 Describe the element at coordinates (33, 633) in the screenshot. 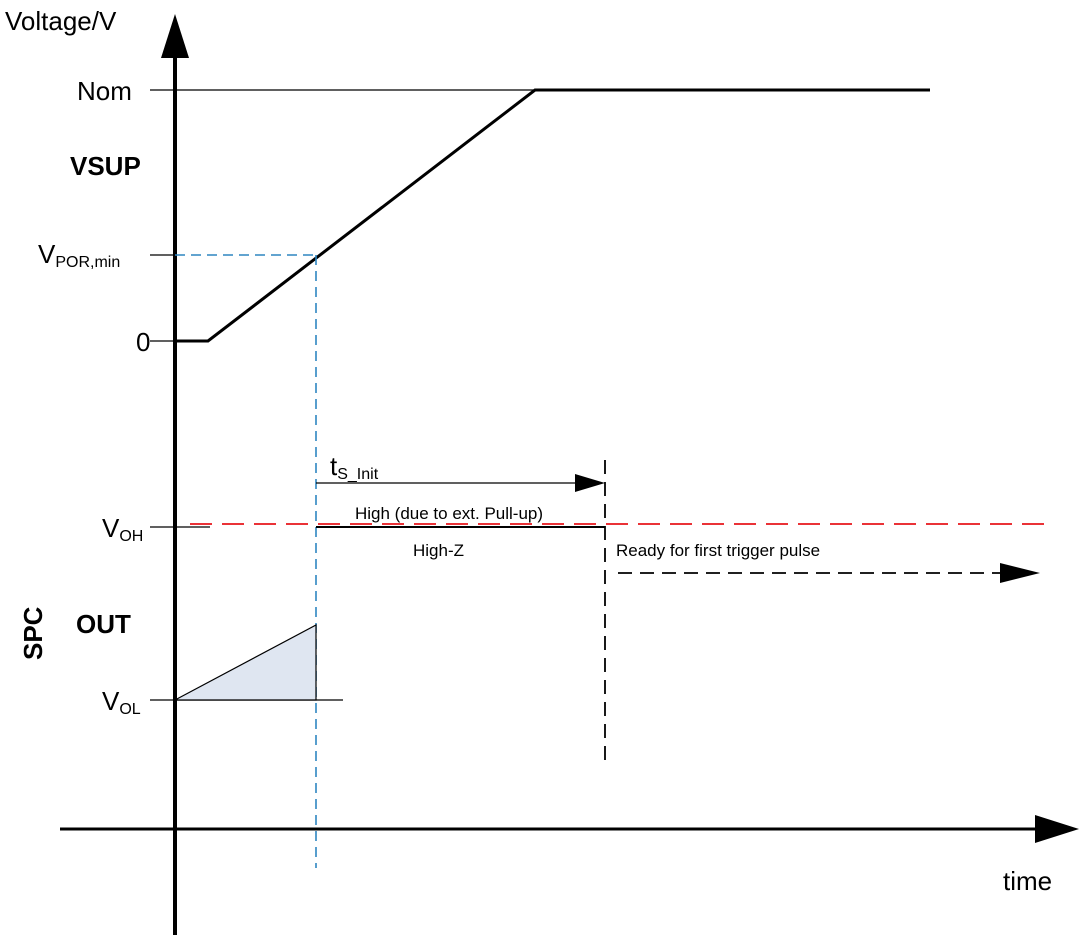

I see `spc-label: SPC` at that location.